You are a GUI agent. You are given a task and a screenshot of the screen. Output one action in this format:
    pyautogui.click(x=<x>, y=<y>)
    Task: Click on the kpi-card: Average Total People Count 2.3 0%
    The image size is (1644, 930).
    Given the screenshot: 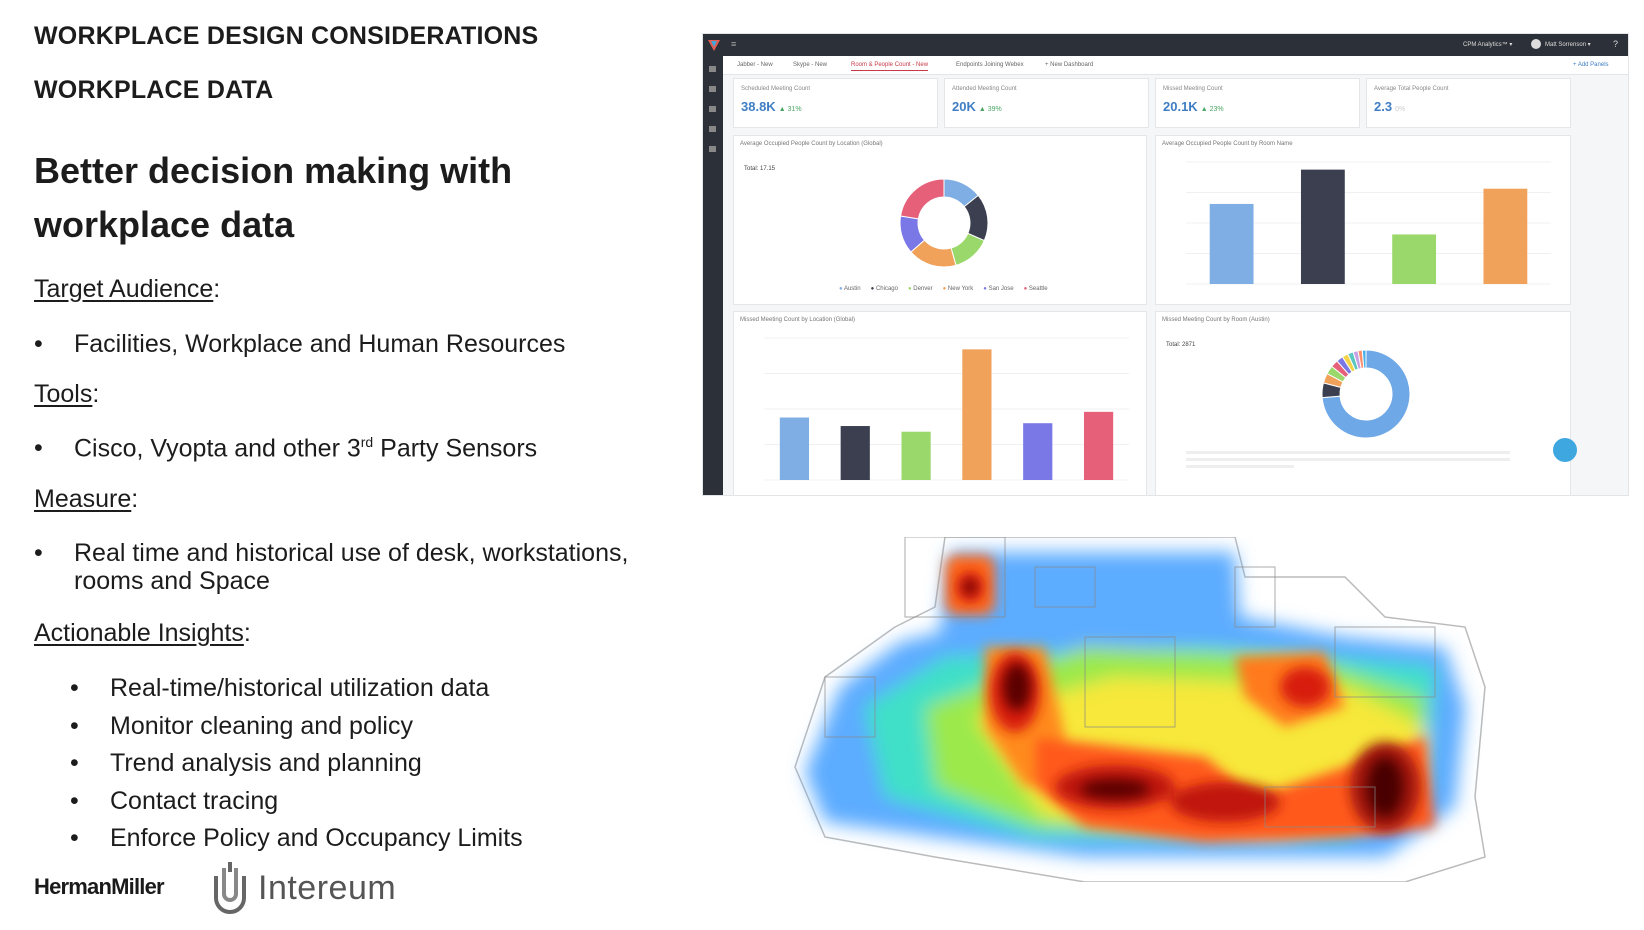 What is the action you would take?
    pyautogui.click(x=1468, y=103)
    